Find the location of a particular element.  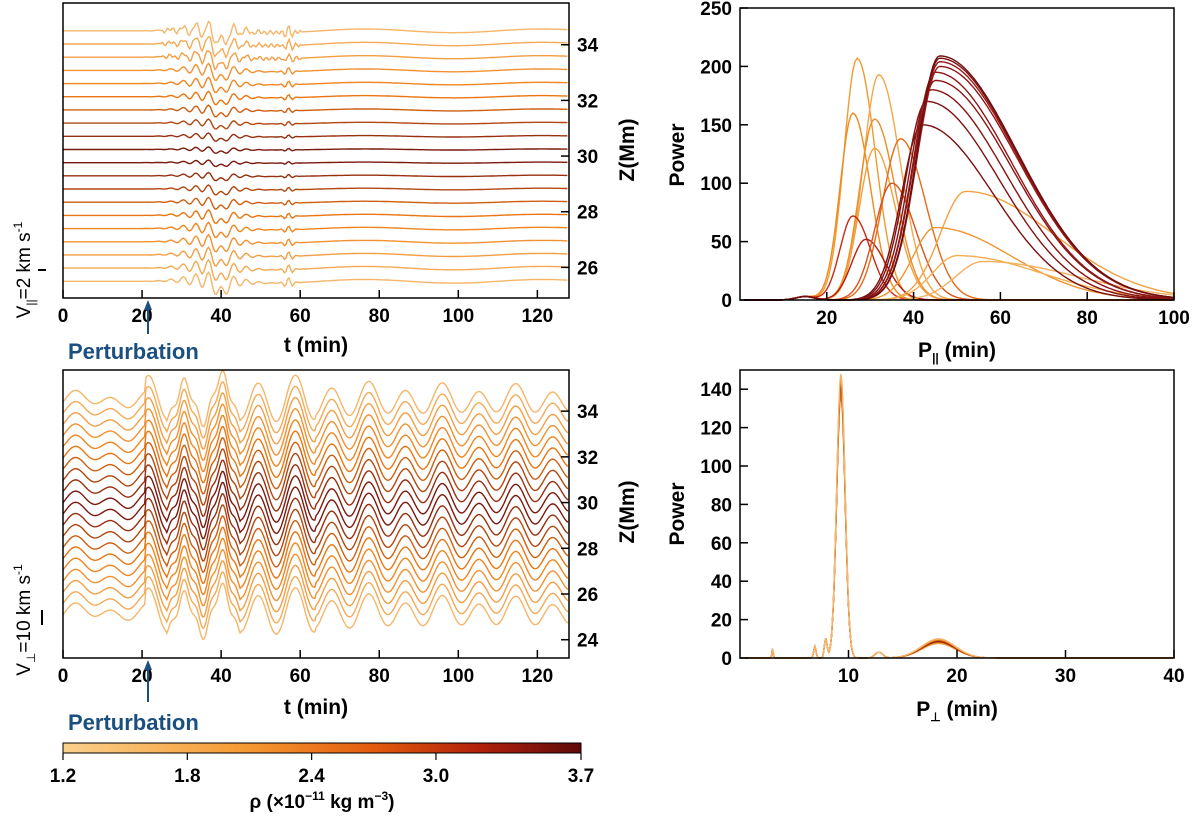

p4-xlabel: P⊥ (min) is located at coordinates (957, 711).